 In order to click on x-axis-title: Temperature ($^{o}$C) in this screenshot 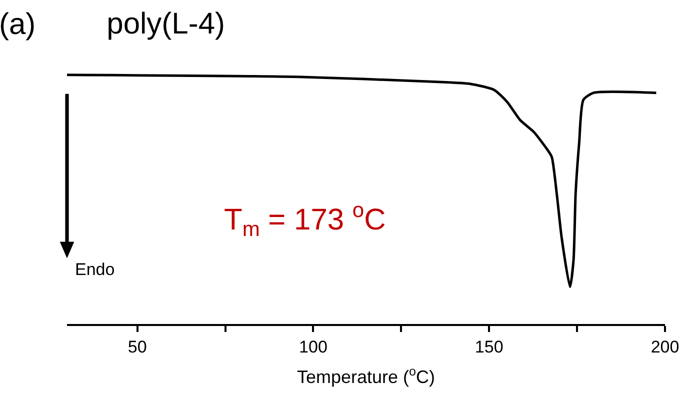, I will do `click(366, 375)`.